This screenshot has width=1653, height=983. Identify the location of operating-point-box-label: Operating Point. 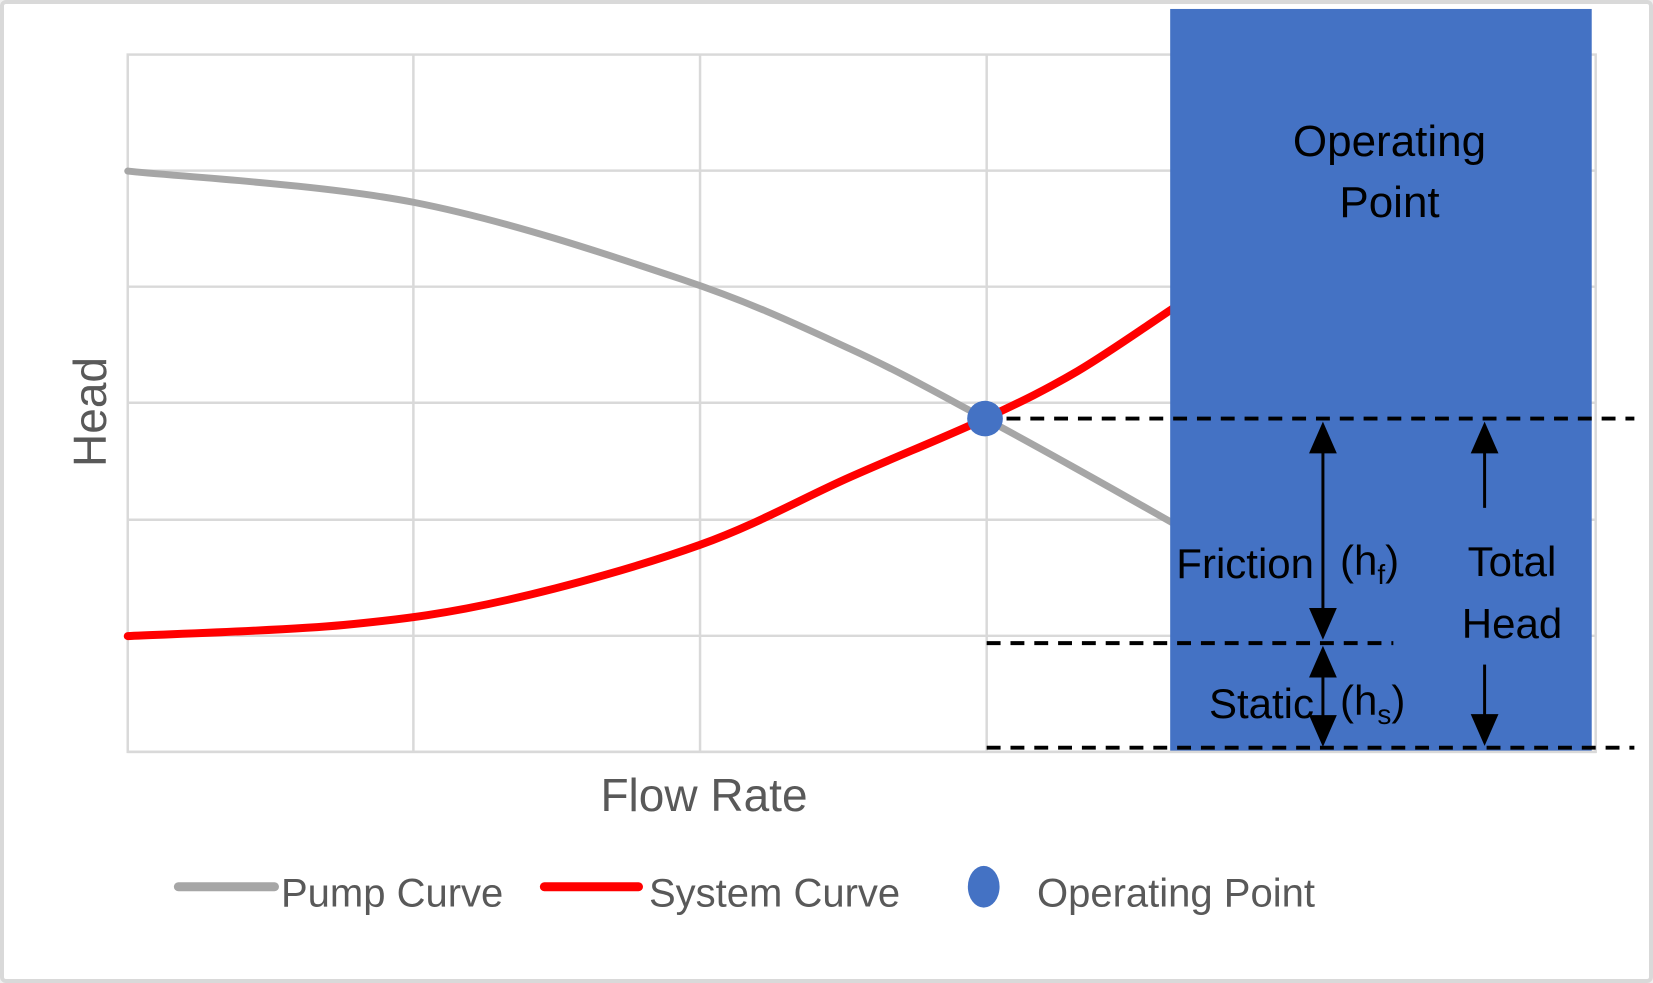
(1389, 172).